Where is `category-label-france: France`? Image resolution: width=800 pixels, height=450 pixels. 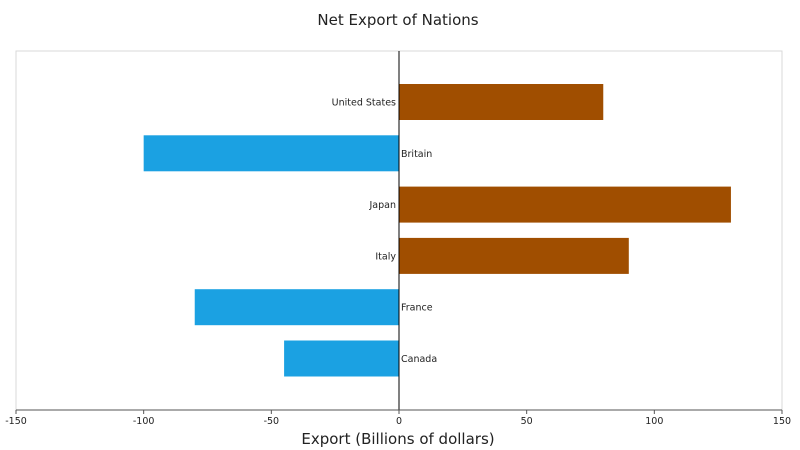
category-label-france: France is located at coordinates (417, 308).